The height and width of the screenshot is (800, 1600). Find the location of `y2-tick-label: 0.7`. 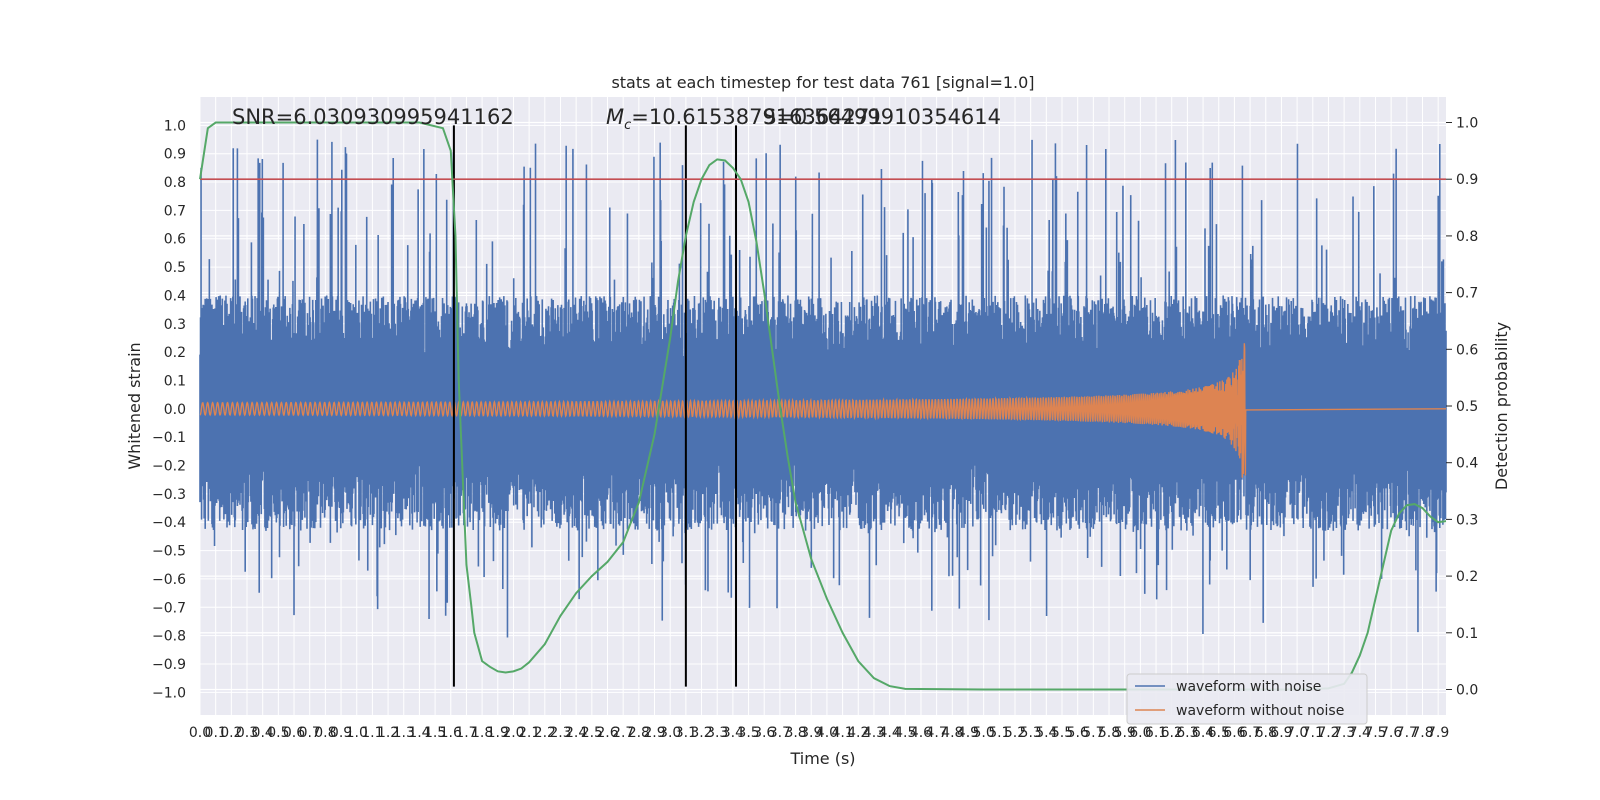

y2-tick-label: 0.7 is located at coordinates (1467, 294).